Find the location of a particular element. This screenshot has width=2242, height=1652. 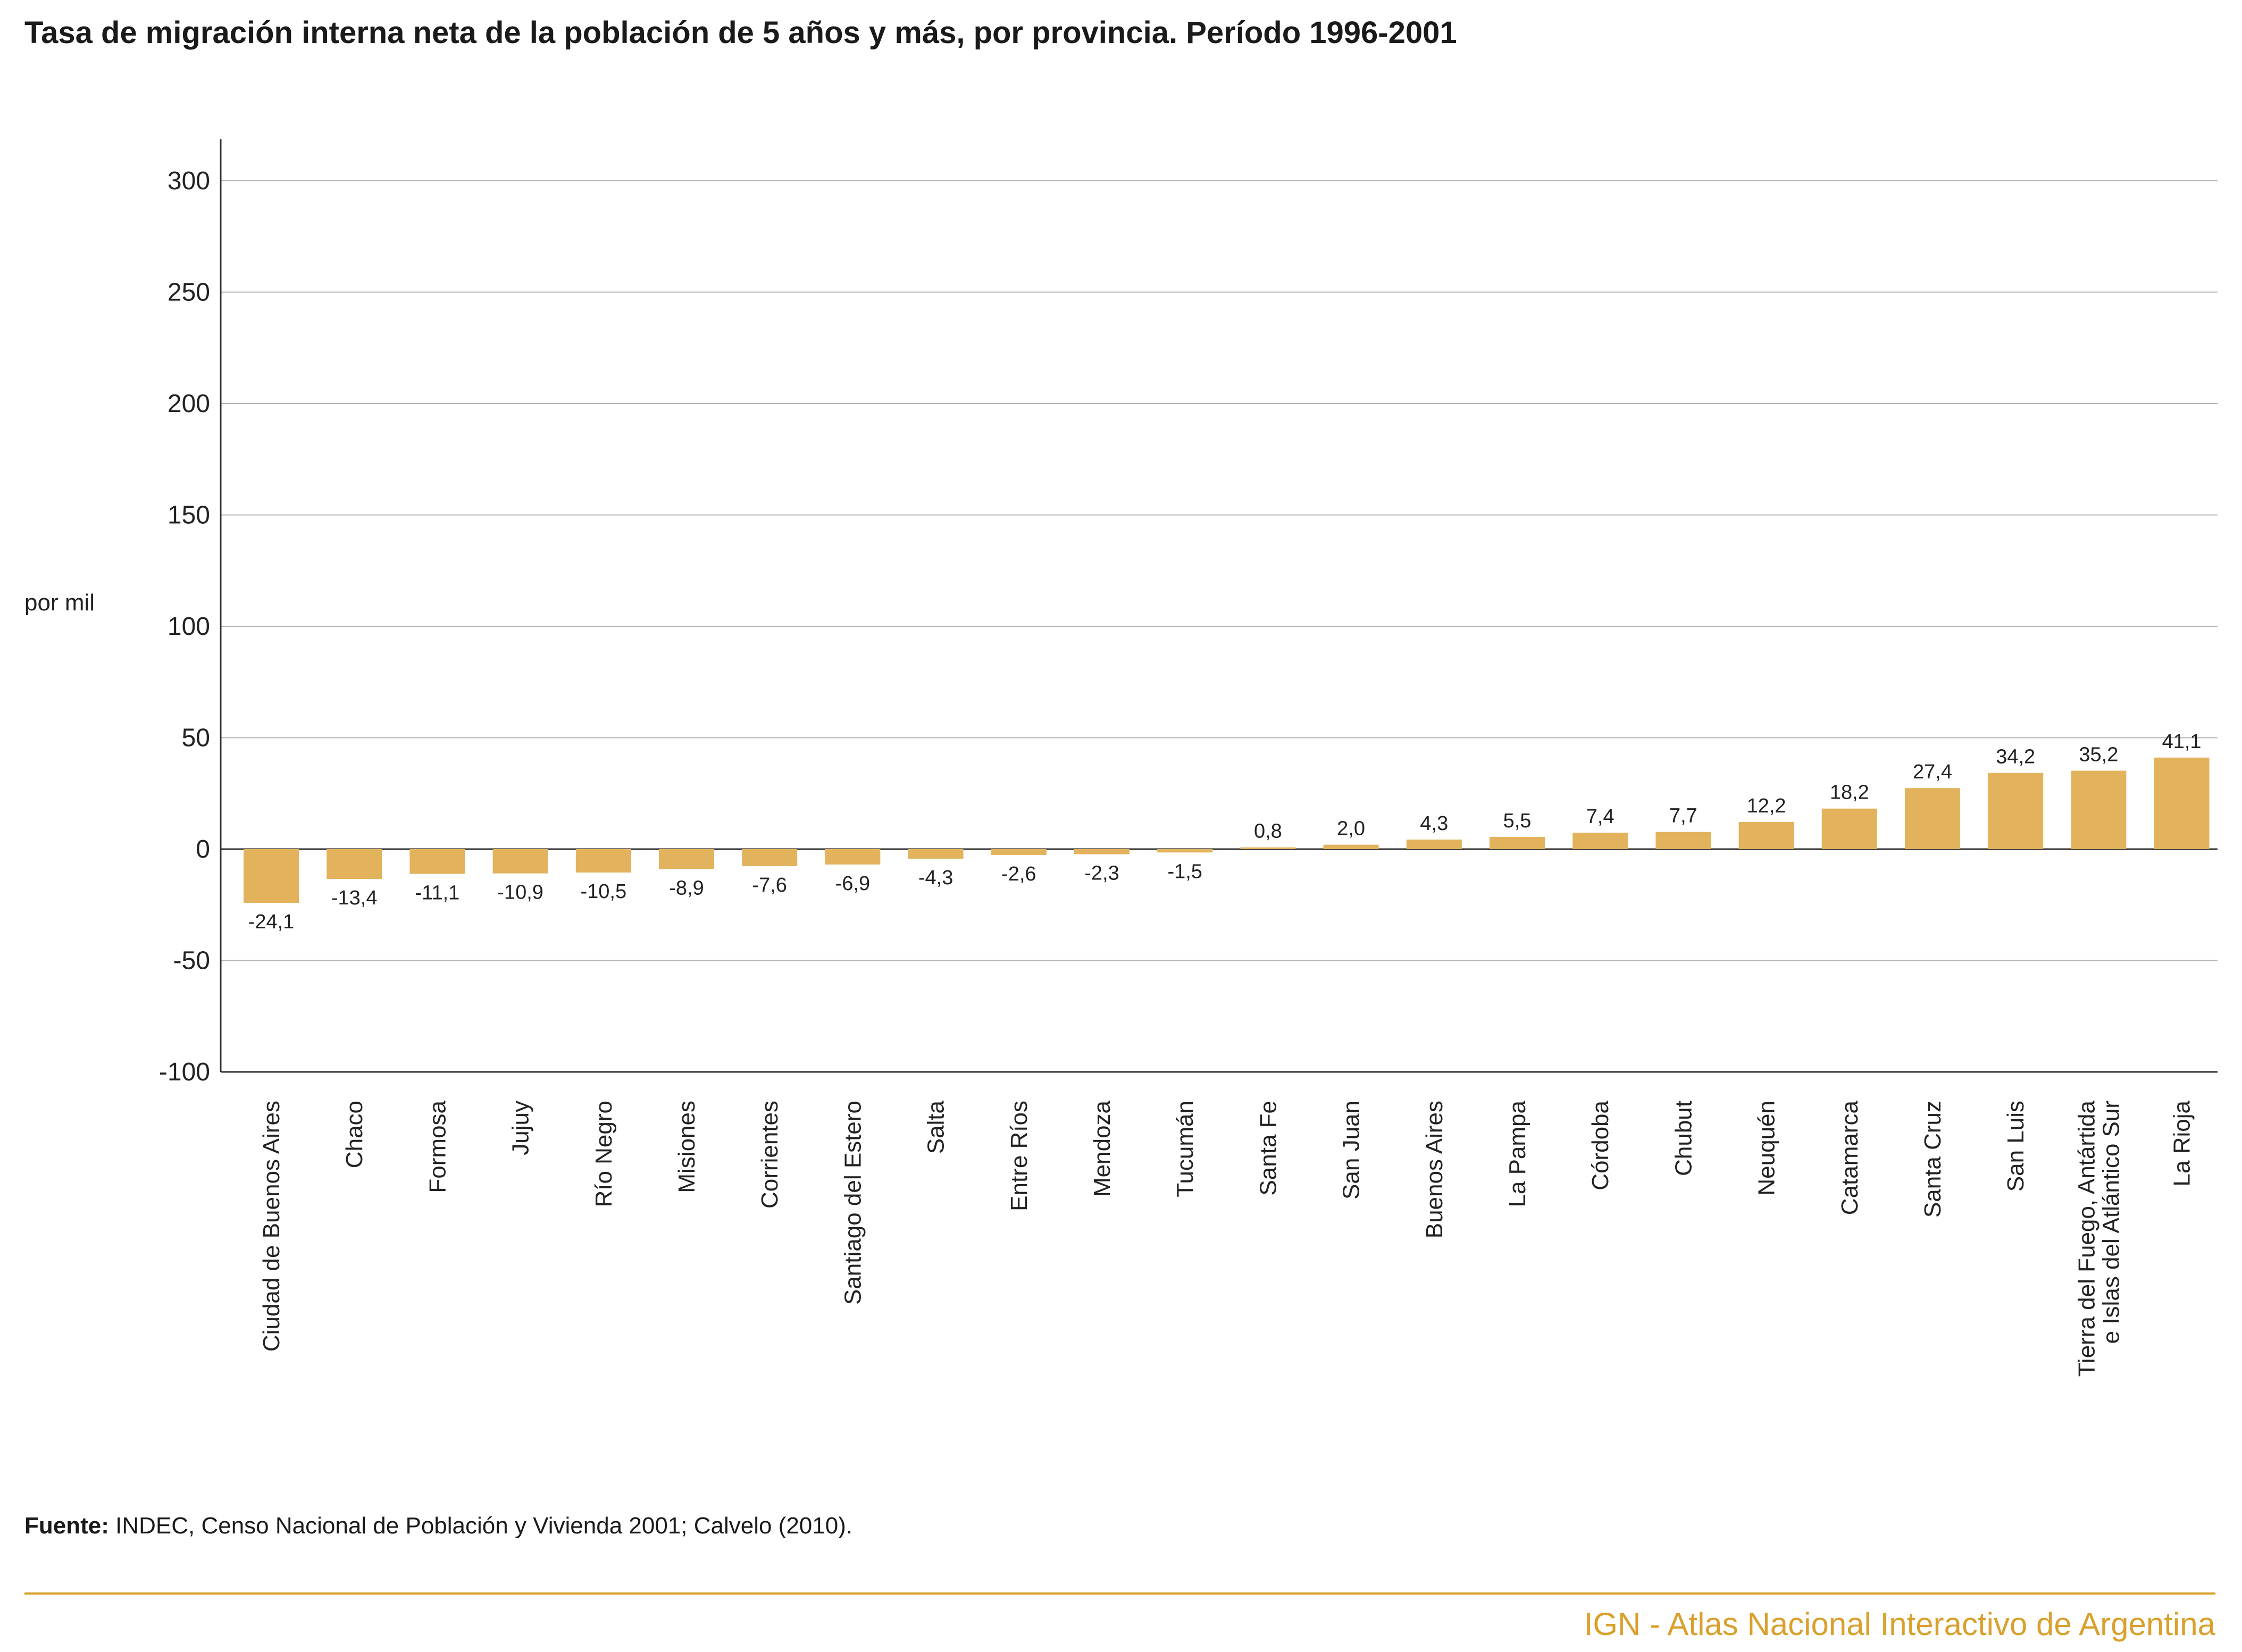

category-label-line: e Islas del Atlántico Sur is located at coordinates (2111, 1223).